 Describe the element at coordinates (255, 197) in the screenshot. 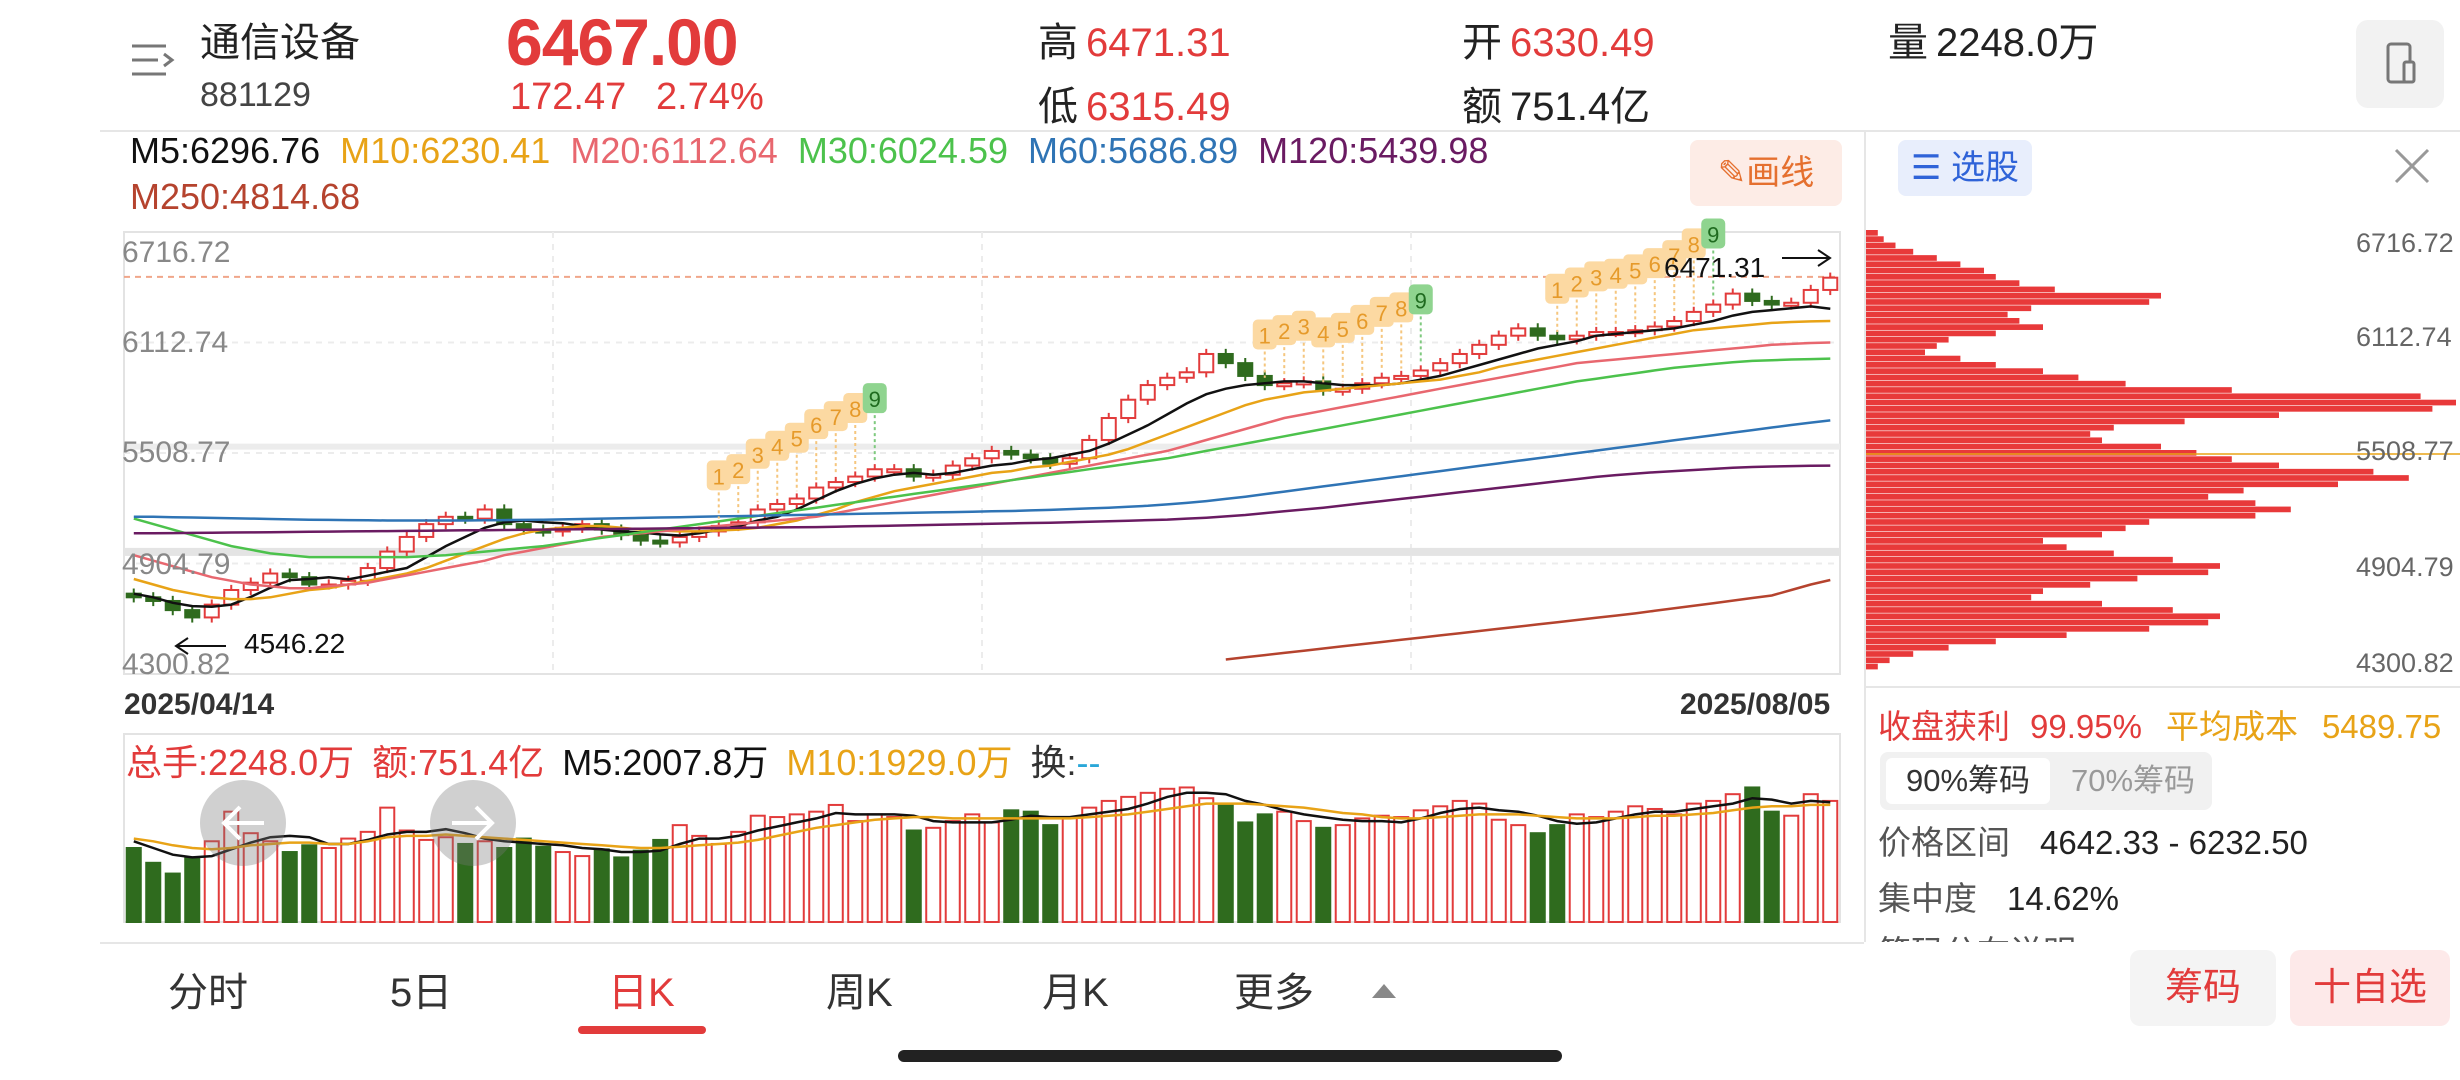

I see `ma-legend-row2: M250:4814.68` at that location.